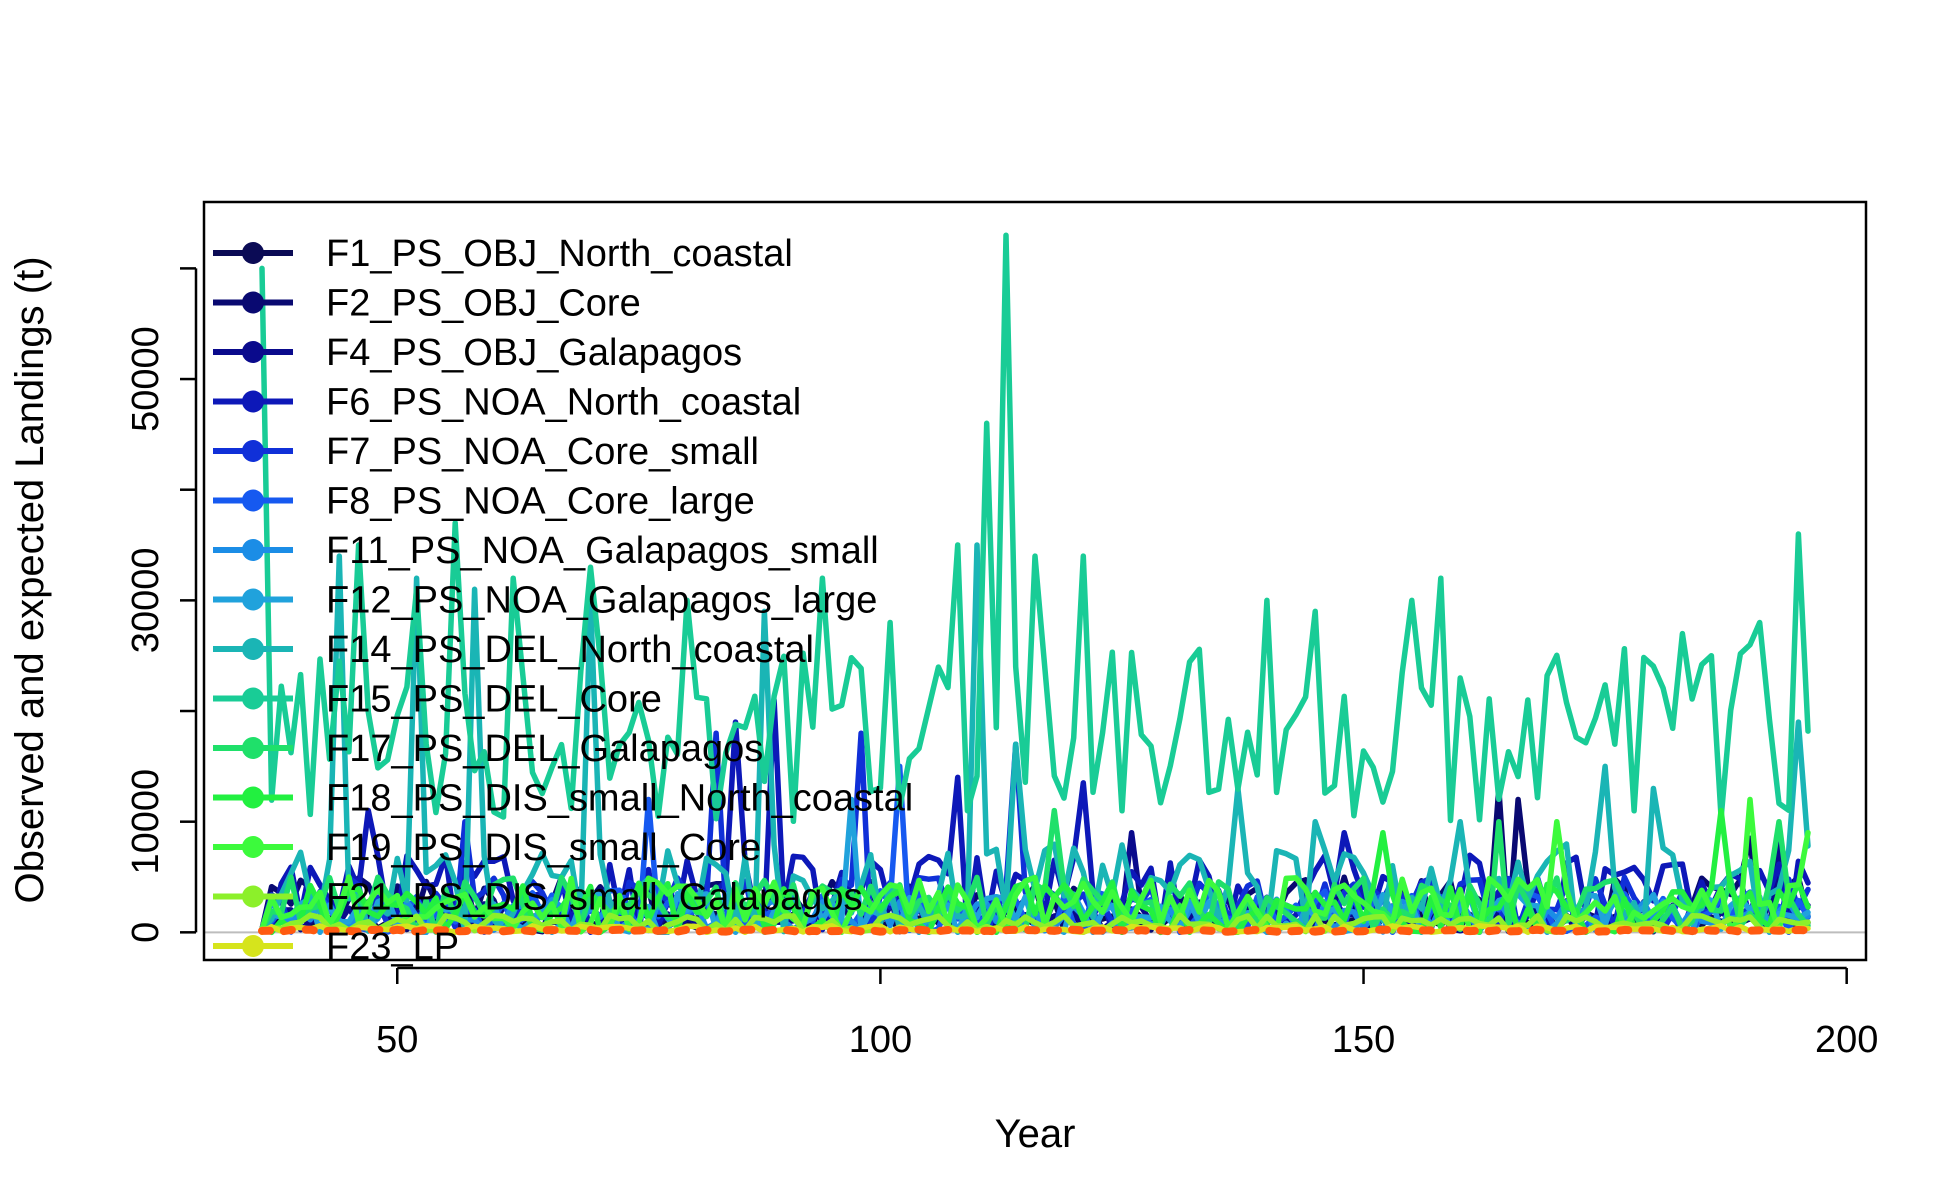  Describe the element at coordinates (1846, 1040) in the screenshot. I see `x-tick-label: 200` at that location.